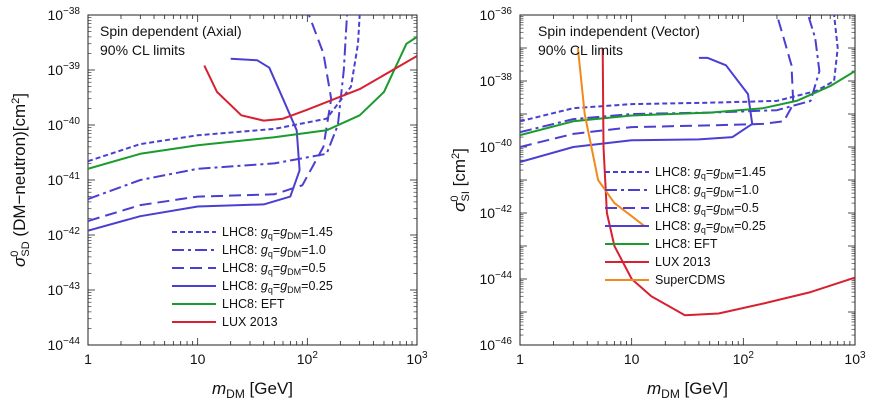  I want to click on y-axis-label: σ0SI [cm2], so click(460, 180).